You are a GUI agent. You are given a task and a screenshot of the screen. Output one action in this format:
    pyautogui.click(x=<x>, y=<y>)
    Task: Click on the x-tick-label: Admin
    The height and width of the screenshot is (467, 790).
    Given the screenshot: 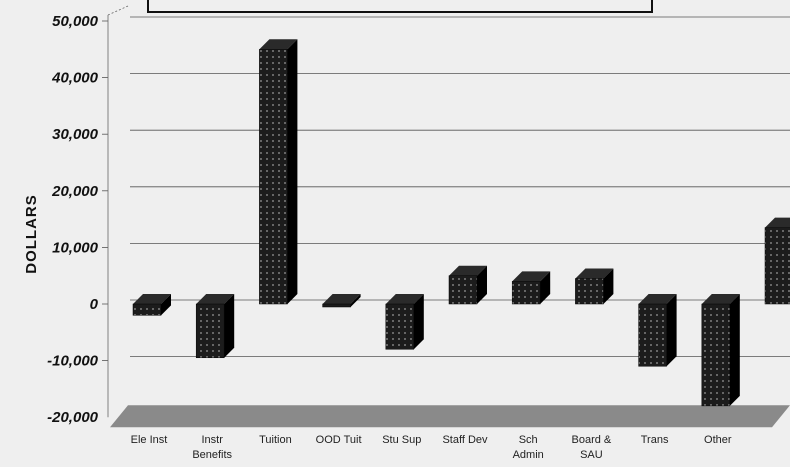 What is the action you would take?
    pyautogui.click(x=528, y=455)
    